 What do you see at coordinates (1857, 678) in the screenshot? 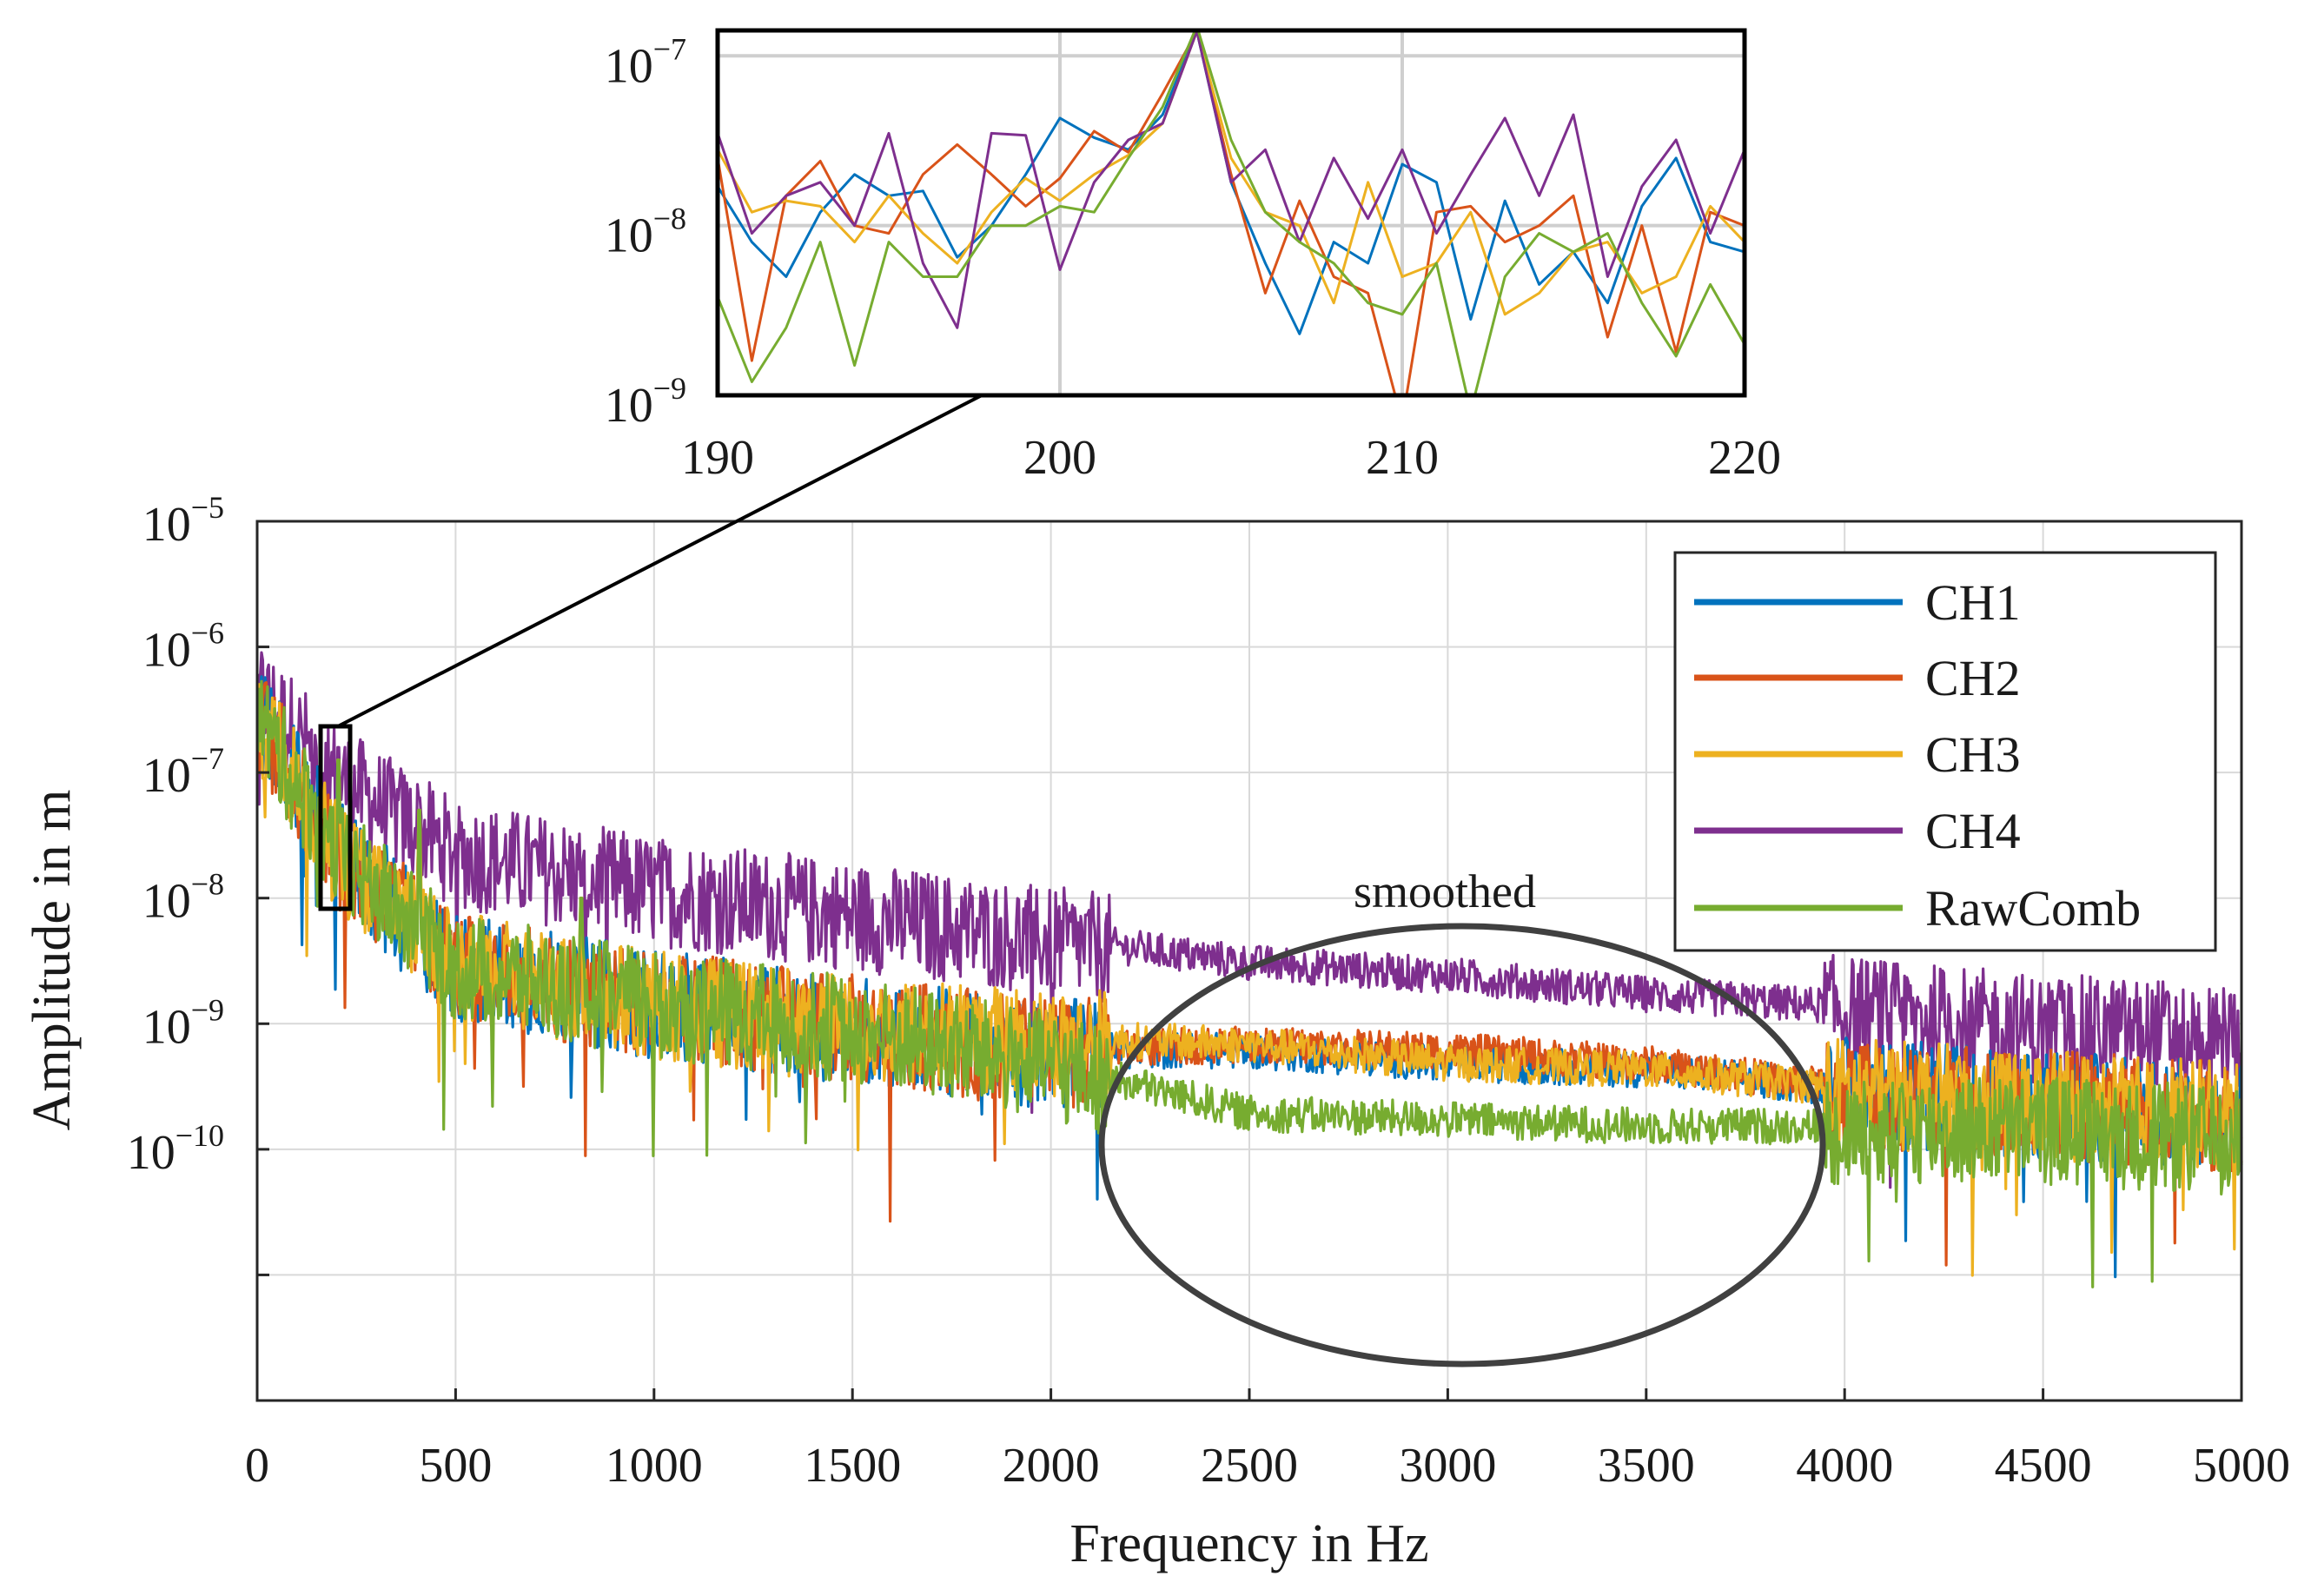
I see `legend-entry-ch2: CH2` at bounding box center [1857, 678].